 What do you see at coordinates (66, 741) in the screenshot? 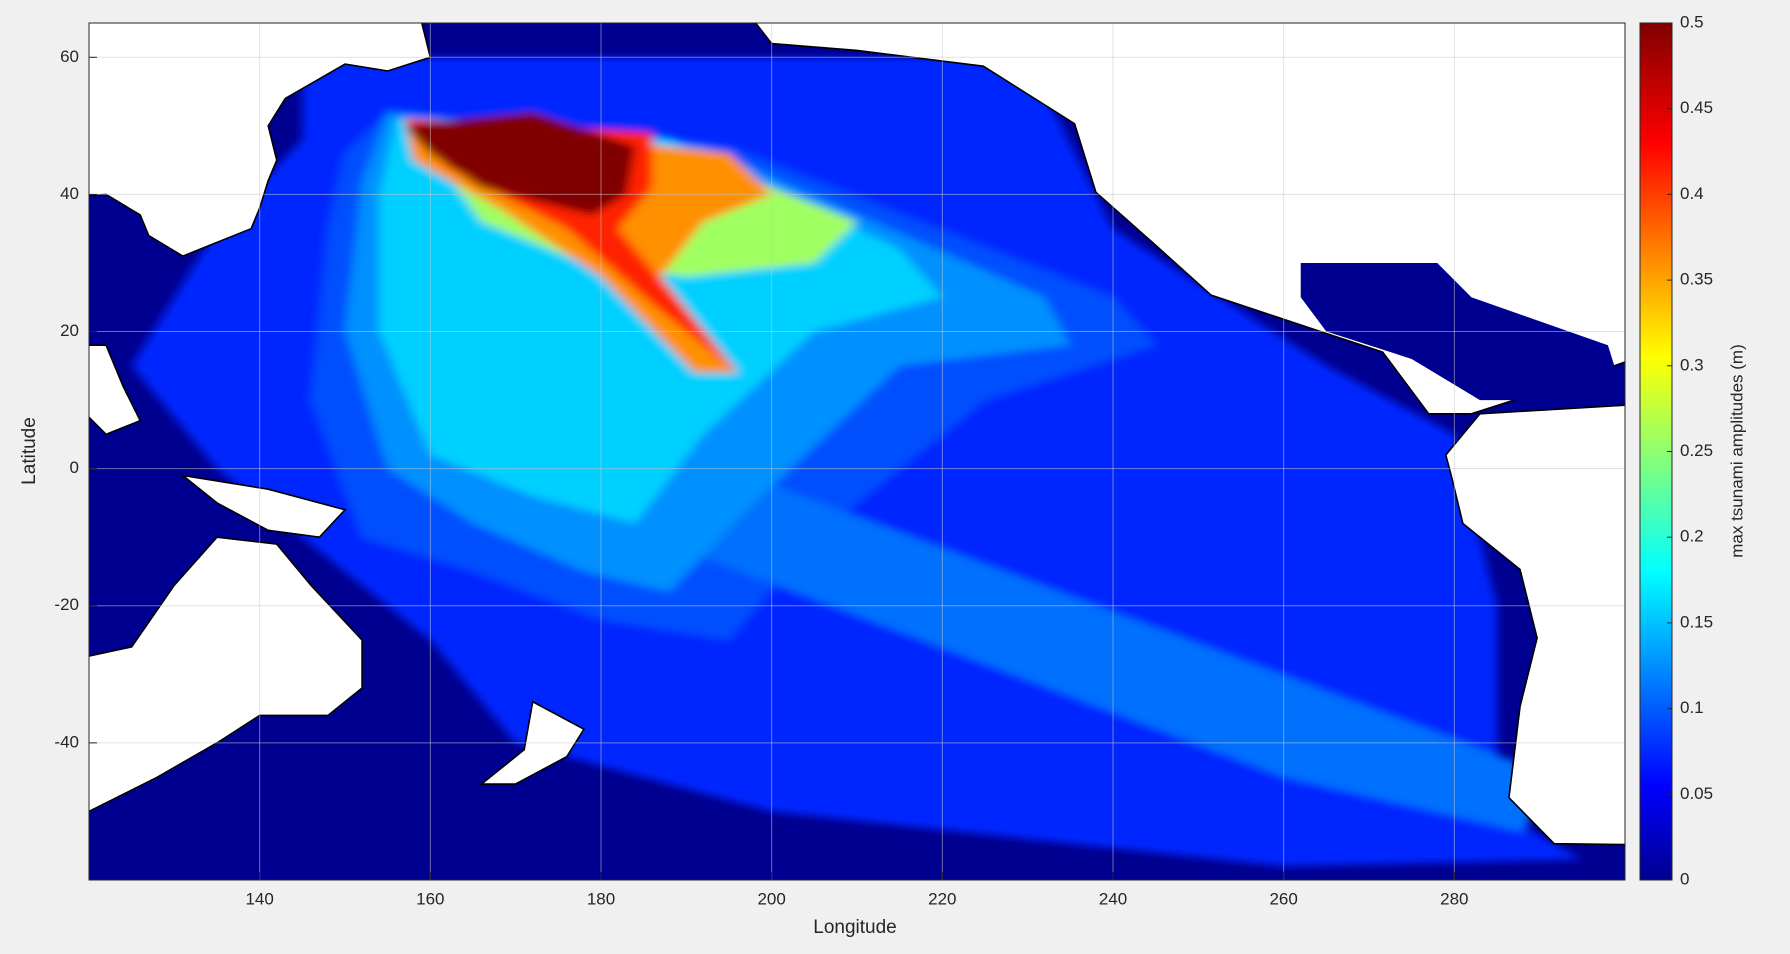
I see `y-tick-label: -40` at bounding box center [66, 741].